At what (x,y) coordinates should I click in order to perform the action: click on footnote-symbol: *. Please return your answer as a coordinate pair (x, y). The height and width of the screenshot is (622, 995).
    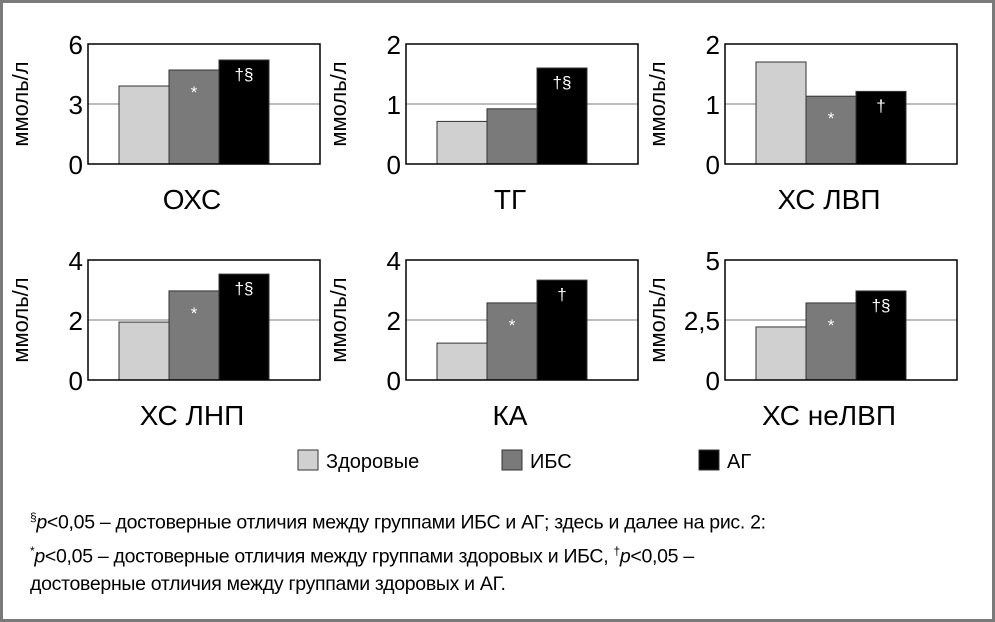
    Looking at the image, I should click on (32, 550).